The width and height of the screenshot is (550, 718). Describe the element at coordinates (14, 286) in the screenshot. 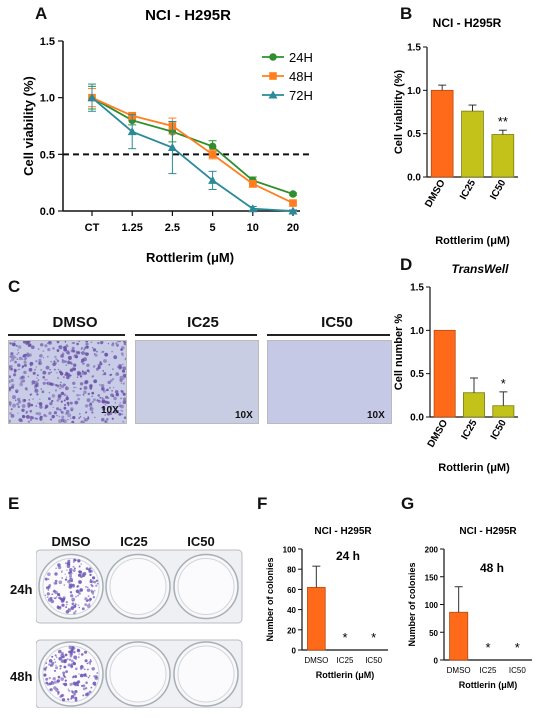

I see `panel-letter-c: C` at that location.